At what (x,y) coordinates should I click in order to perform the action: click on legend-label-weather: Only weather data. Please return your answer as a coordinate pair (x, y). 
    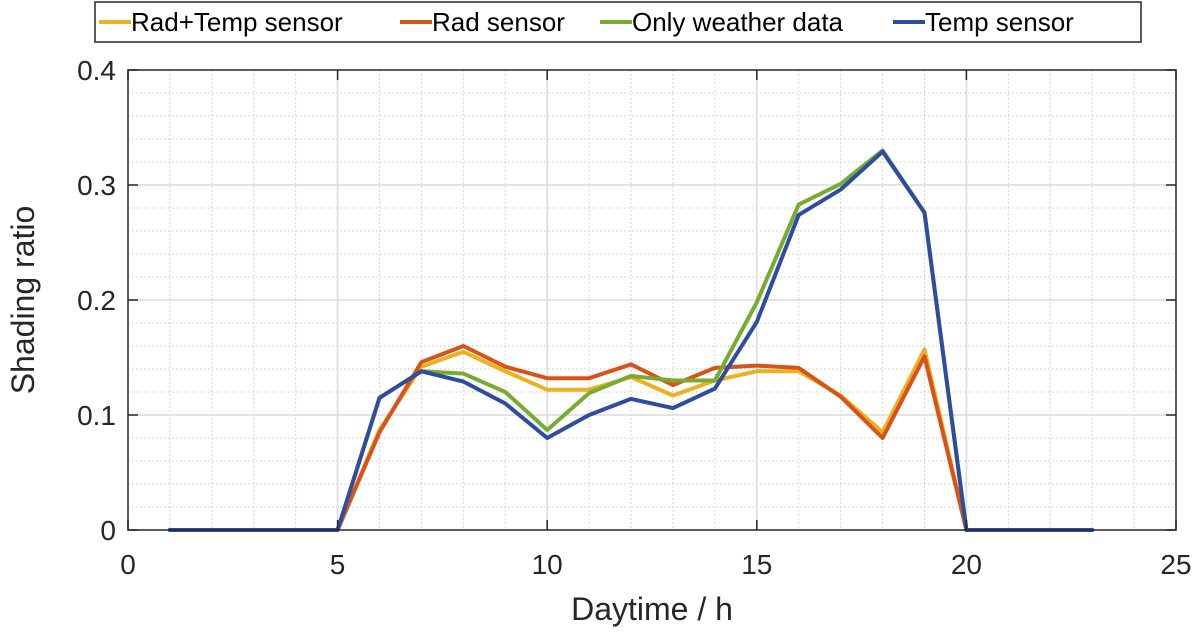
    Looking at the image, I should click on (738, 22).